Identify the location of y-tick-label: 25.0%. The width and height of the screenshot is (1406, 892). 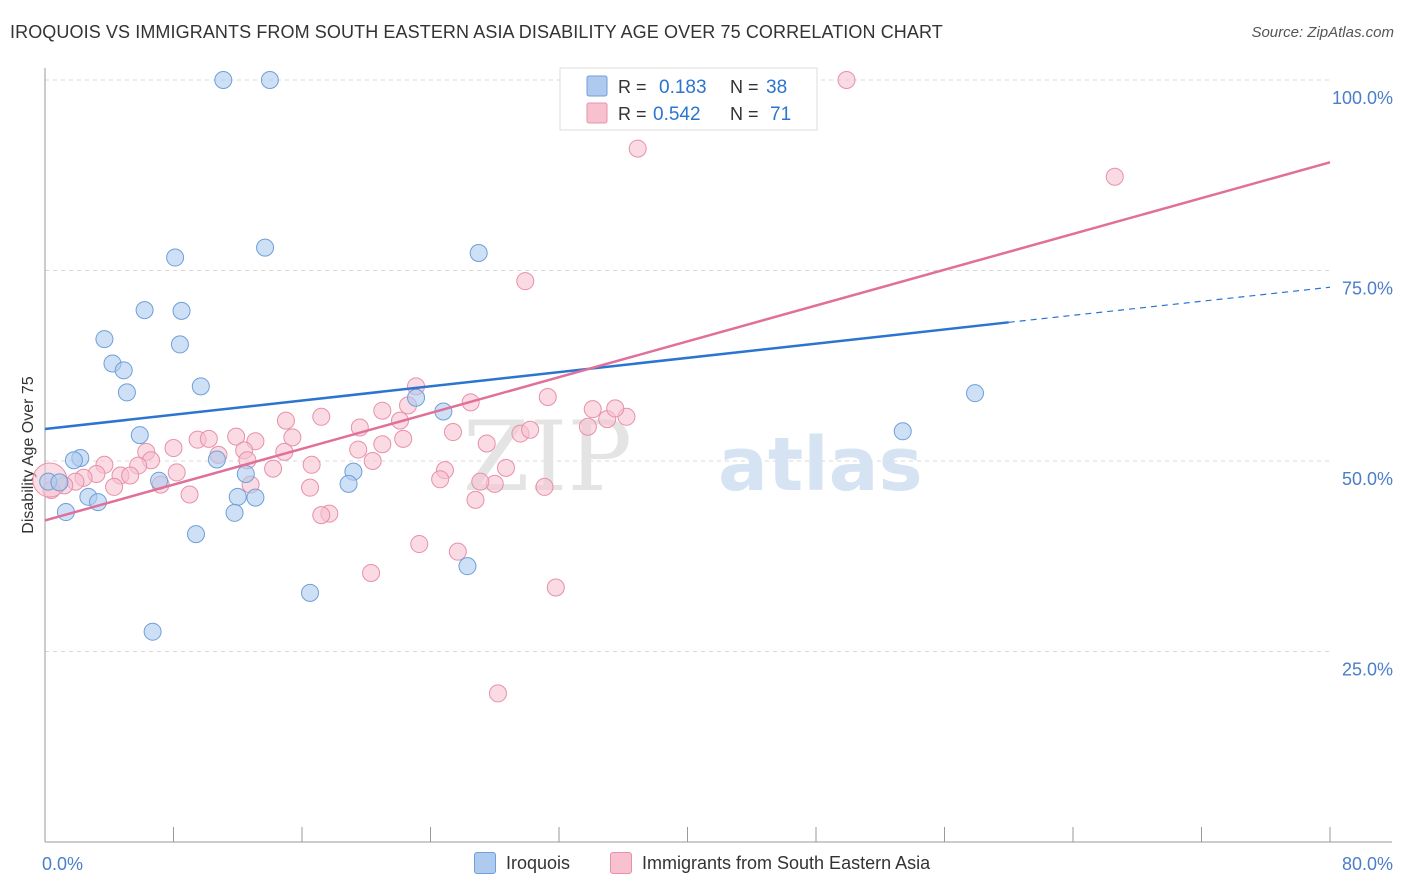
(1367, 670).